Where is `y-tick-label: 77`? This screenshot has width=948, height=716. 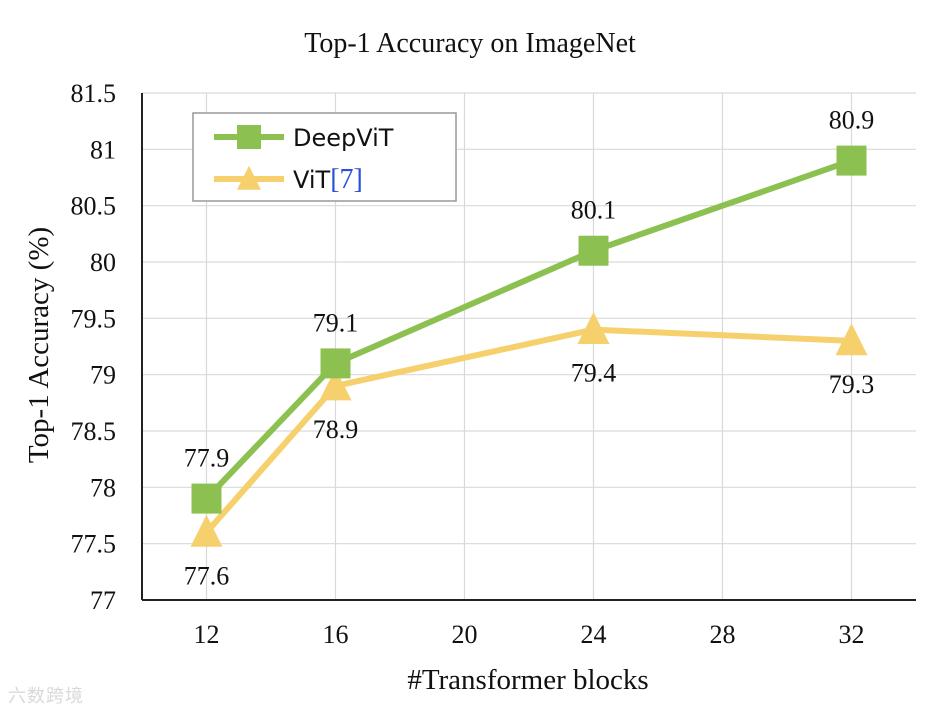
y-tick-label: 77 is located at coordinates (103, 600).